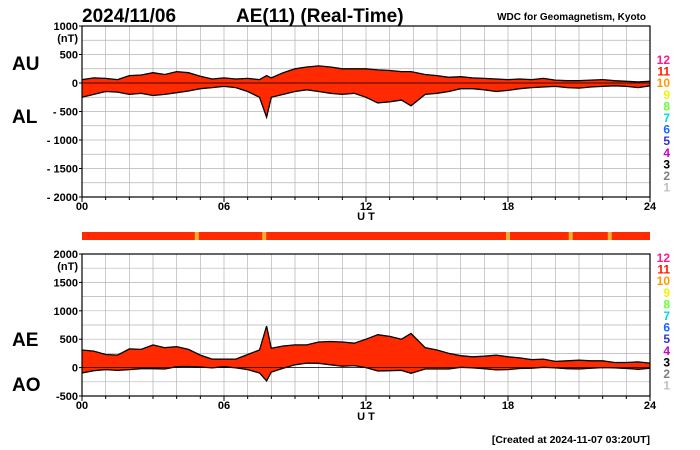  Describe the element at coordinates (129, 16) in the screenshot. I see `date-title: 2024/11/06` at that location.